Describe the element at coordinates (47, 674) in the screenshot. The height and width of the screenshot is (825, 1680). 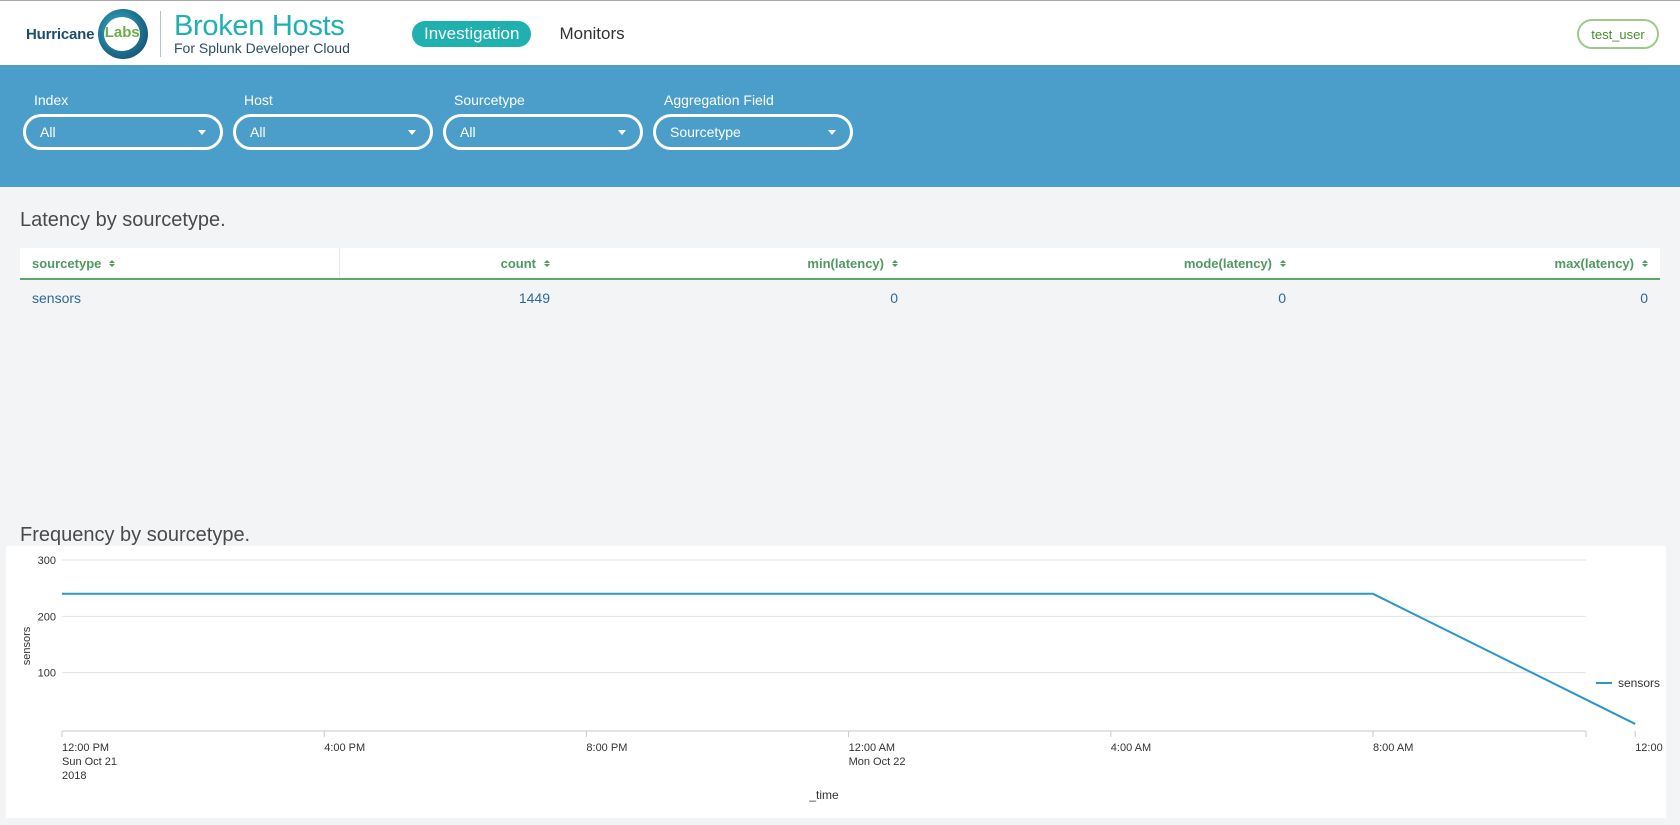
I see `y-tick-label: 100` at that location.